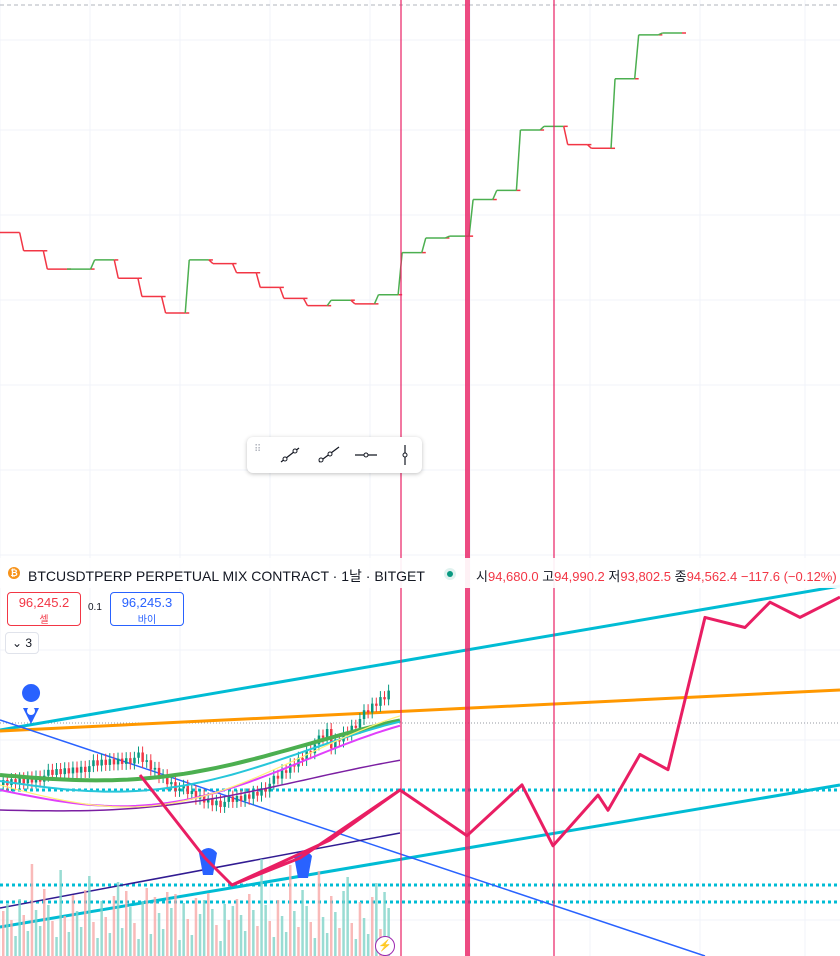  What do you see at coordinates (788, 576) in the screenshot?
I see `change-value: −117.6 (−0.12%)` at bounding box center [788, 576].